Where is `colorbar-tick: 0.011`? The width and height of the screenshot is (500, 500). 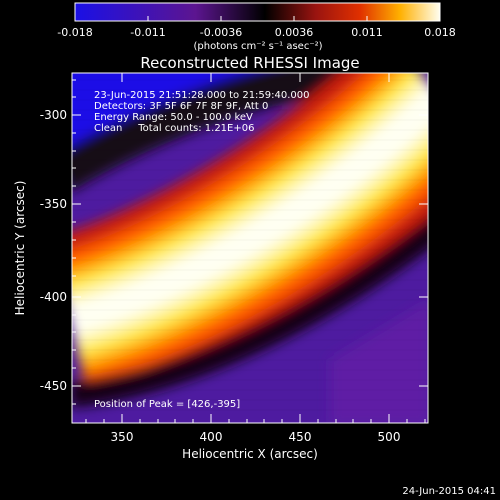 colorbar-tick: 0.011 is located at coordinates (367, 32).